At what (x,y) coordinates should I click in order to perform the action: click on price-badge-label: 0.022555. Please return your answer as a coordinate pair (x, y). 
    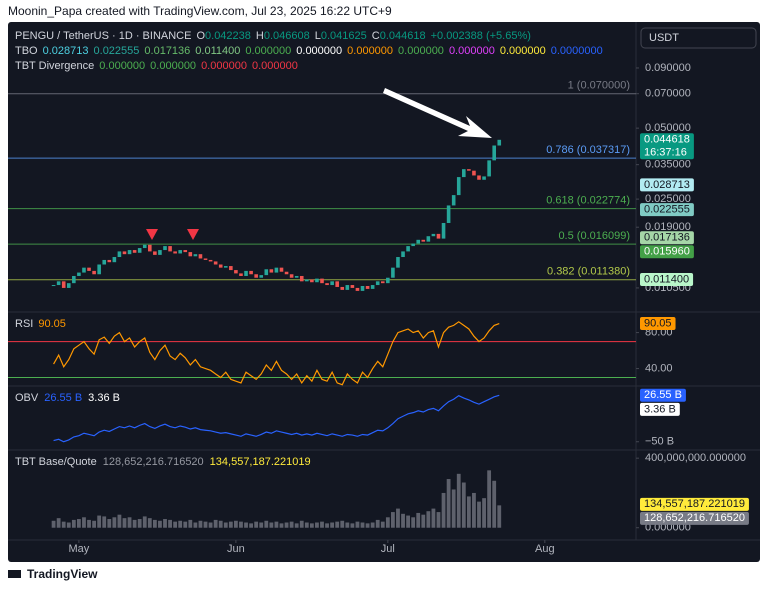
    Looking at the image, I should click on (667, 210).